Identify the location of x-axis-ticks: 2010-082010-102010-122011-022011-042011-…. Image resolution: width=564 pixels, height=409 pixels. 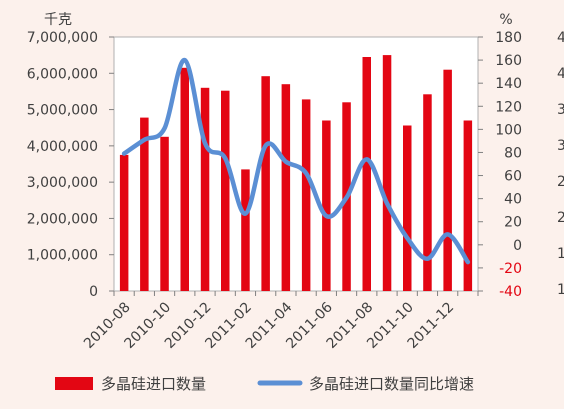
(280, 321).